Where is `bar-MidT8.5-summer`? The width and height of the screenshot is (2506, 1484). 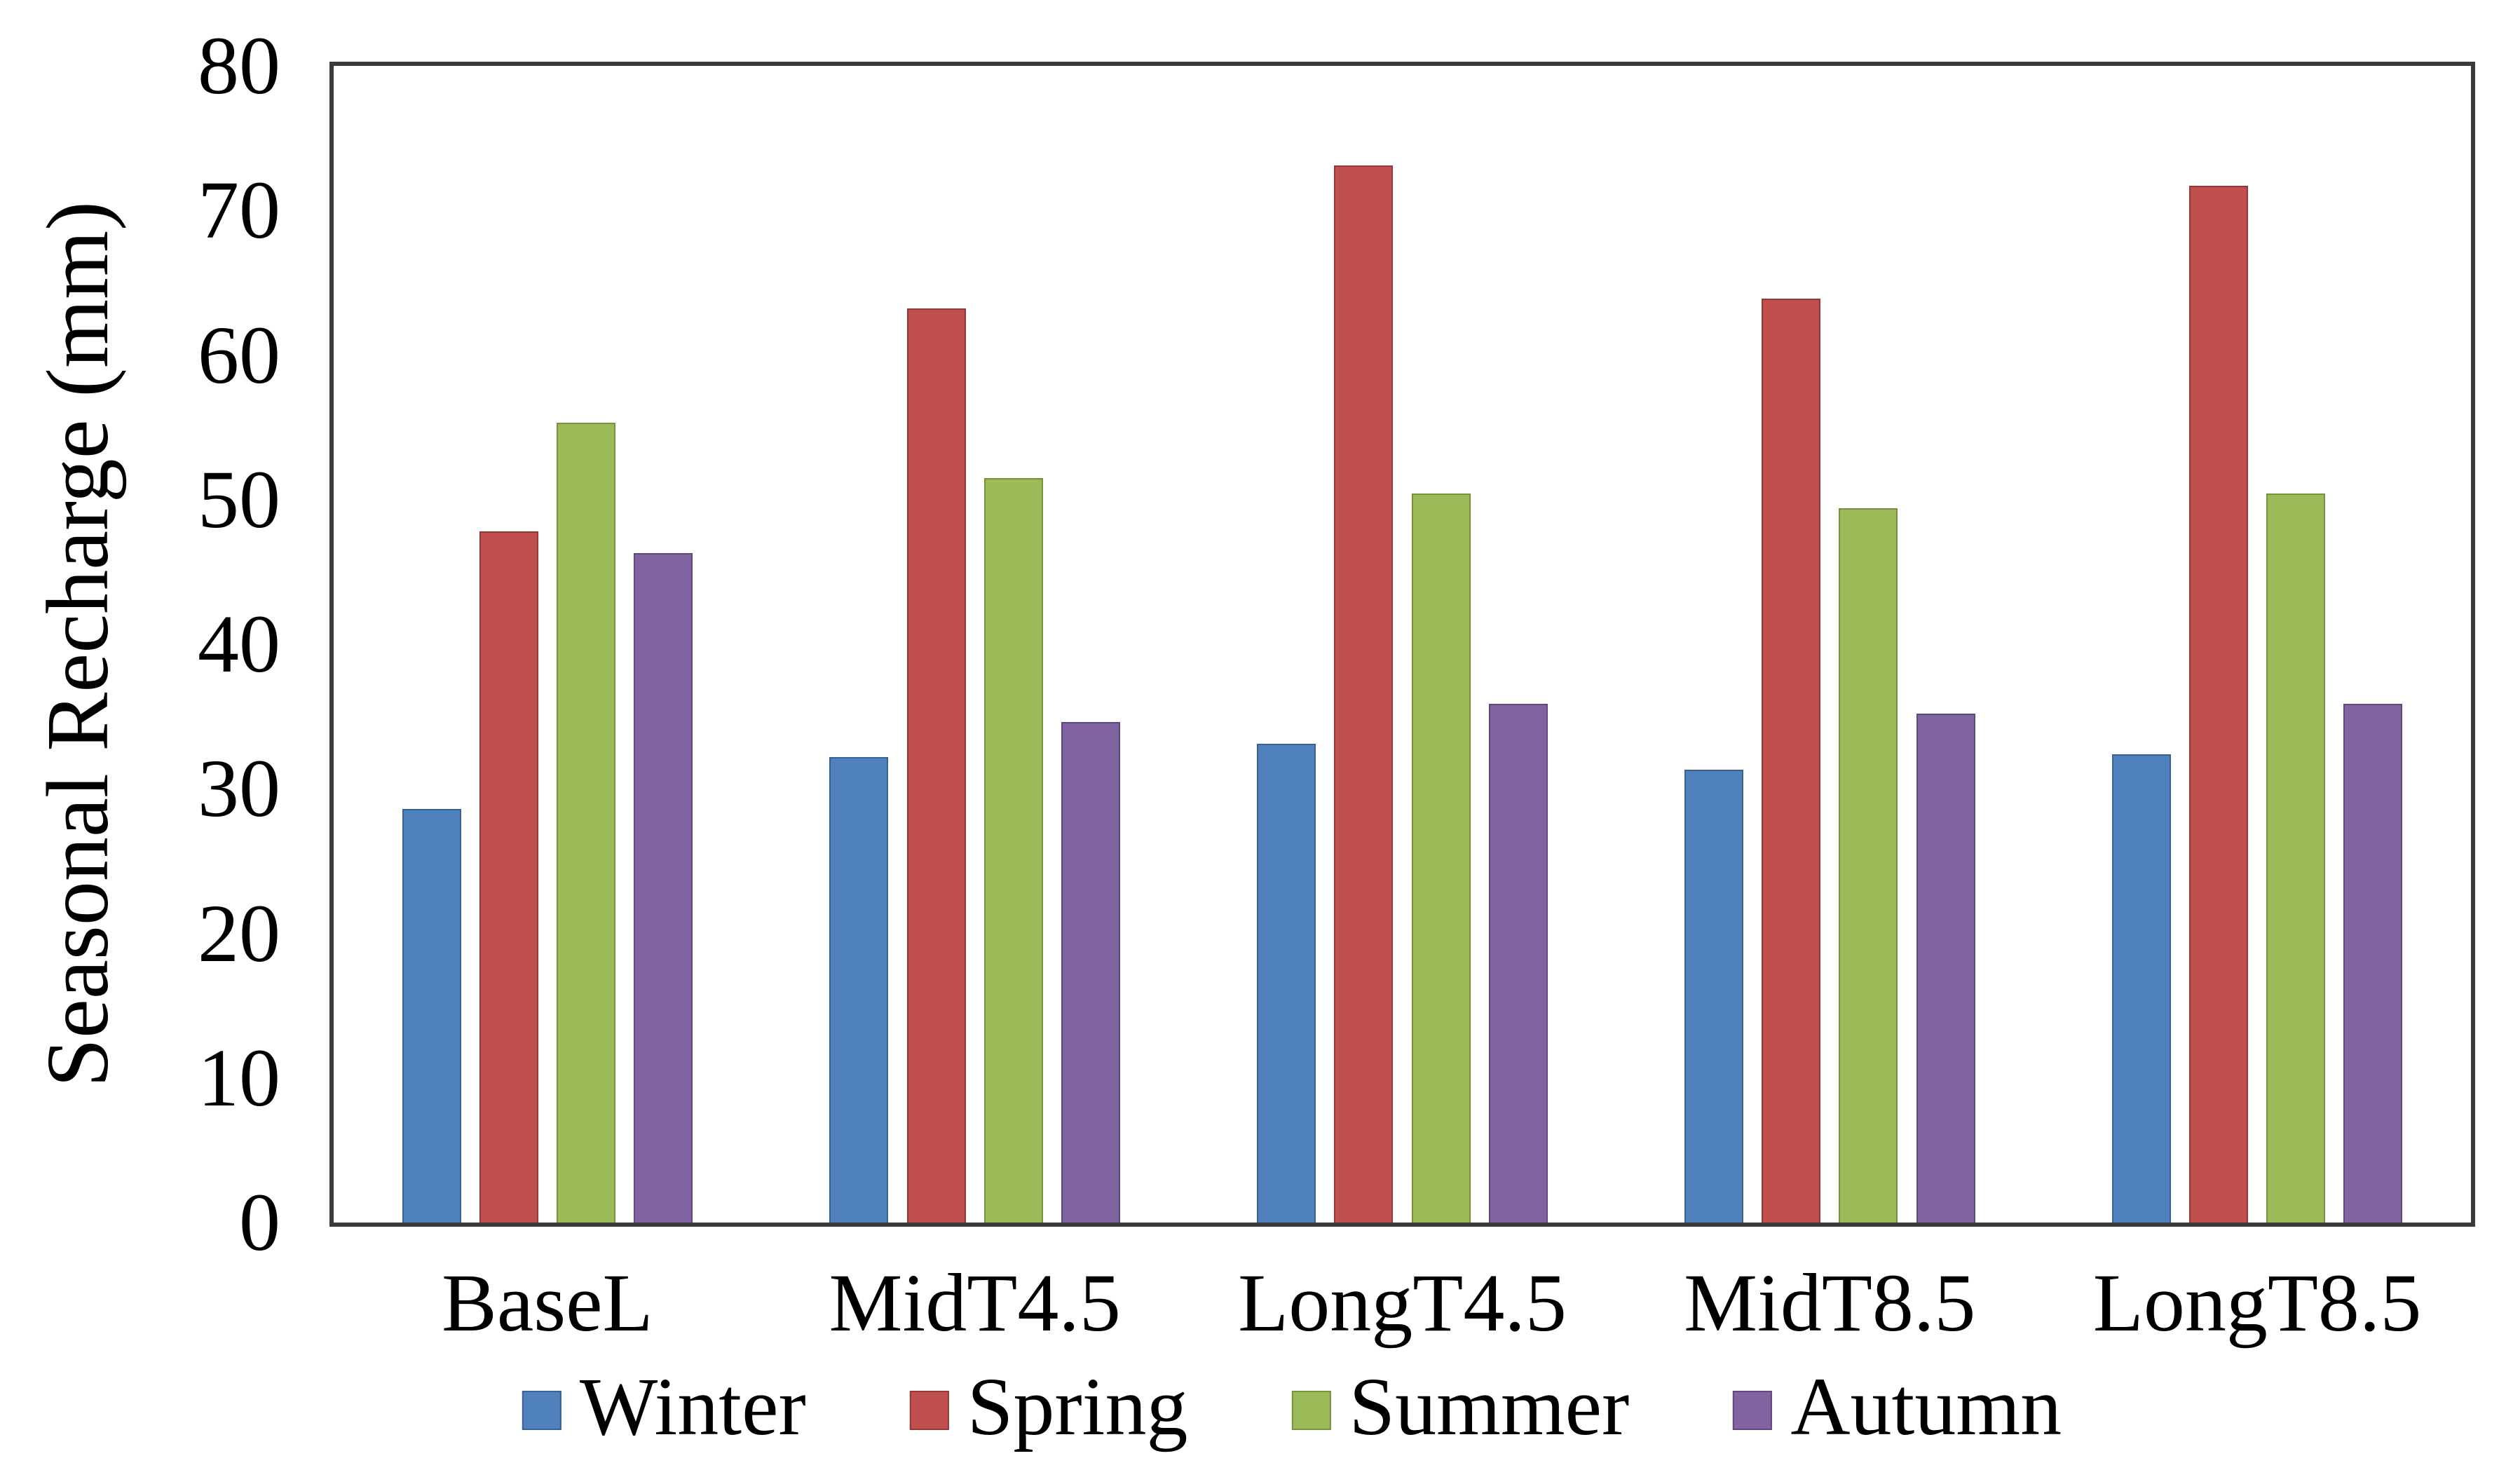 bar-MidT8.5-summer is located at coordinates (1868, 865).